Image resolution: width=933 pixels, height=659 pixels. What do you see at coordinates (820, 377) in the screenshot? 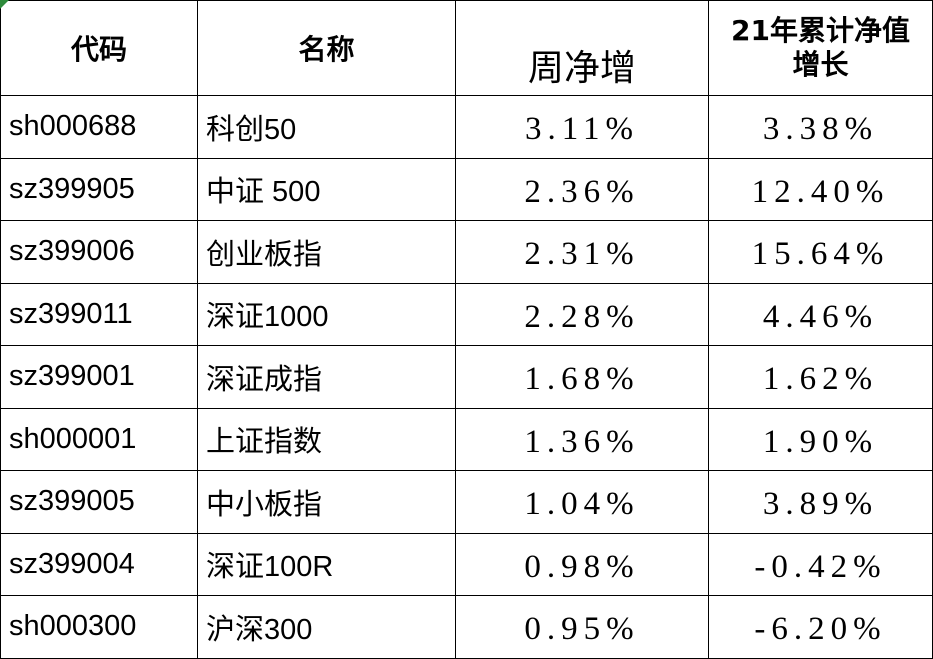
I see `table-cell: 1.62%` at bounding box center [820, 377].